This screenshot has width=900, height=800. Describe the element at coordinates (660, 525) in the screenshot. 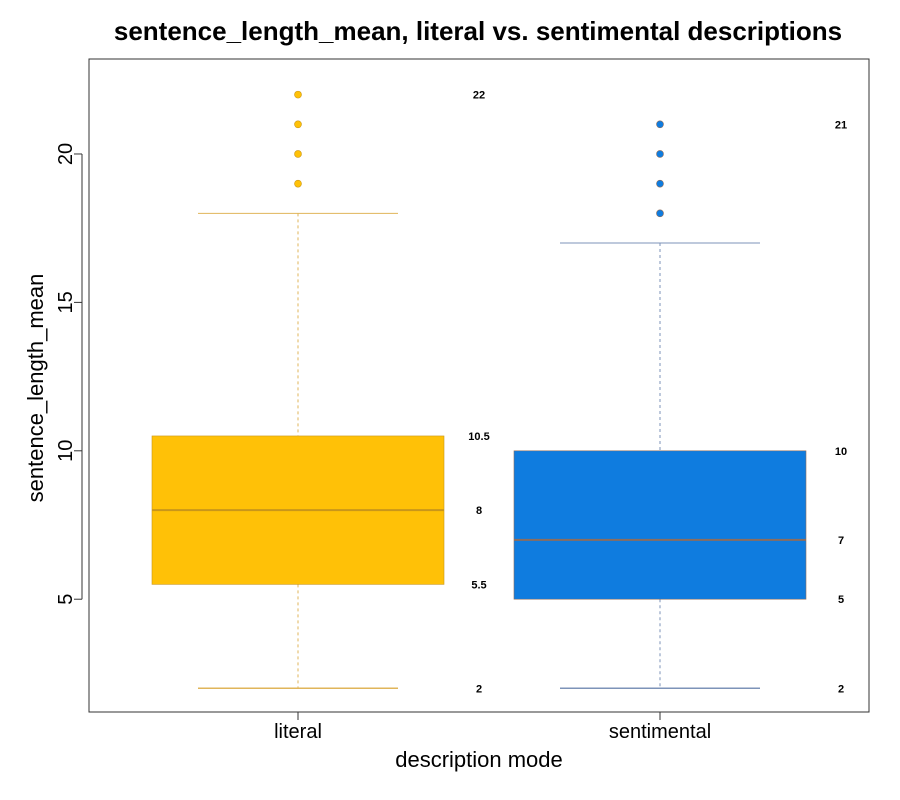

I see `iqr-box` at that location.